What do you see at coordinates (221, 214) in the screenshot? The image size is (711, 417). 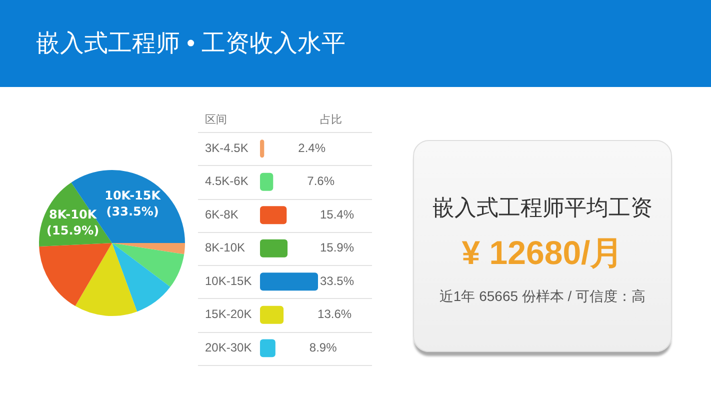 I see `y-tick-label: 6K-8K` at bounding box center [221, 214].